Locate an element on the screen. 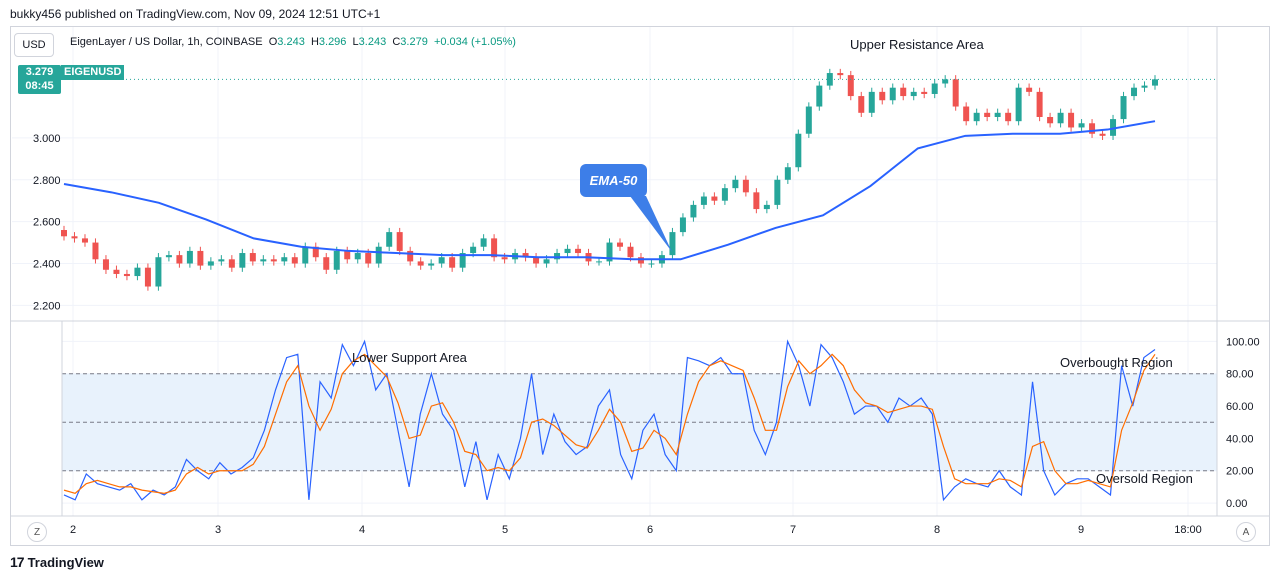  x-tick-label: 4 is located at coordinates (362, 530).